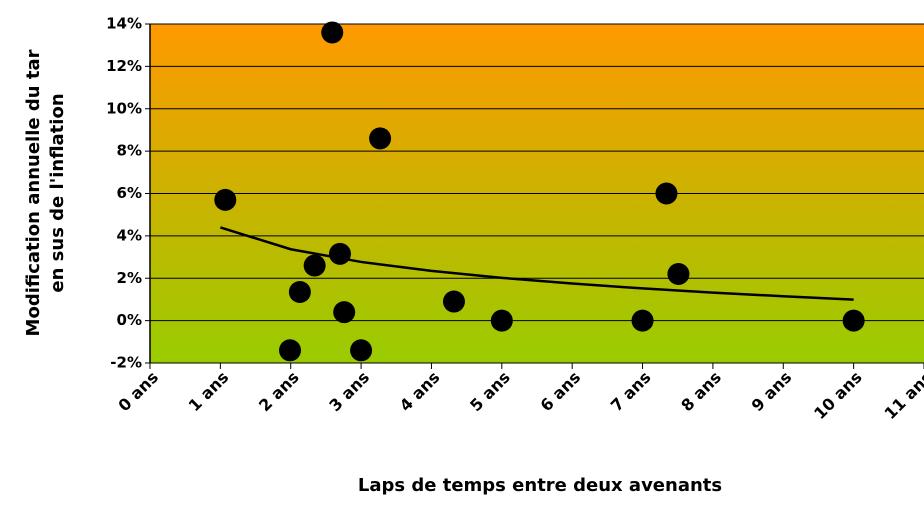 This screenshot has width=924, height=526. I want to click on y-tick-label: 8%, so click(129, 151).